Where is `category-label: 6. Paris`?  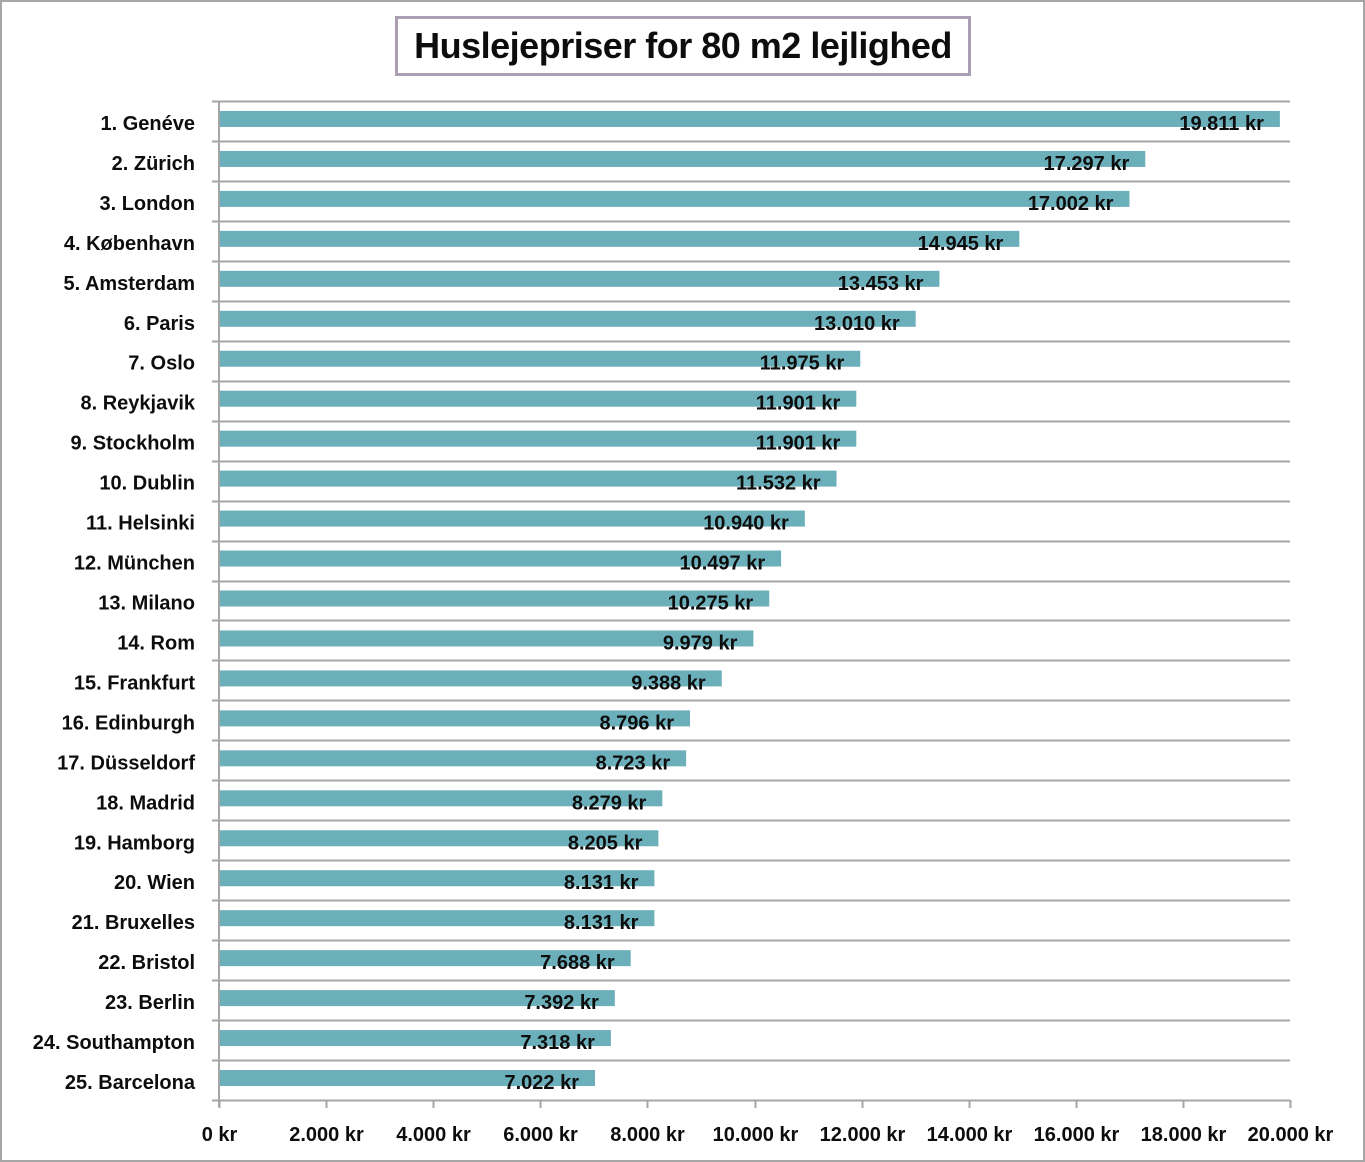 category-label: 6. Paris is located at coordinates (159, 324).